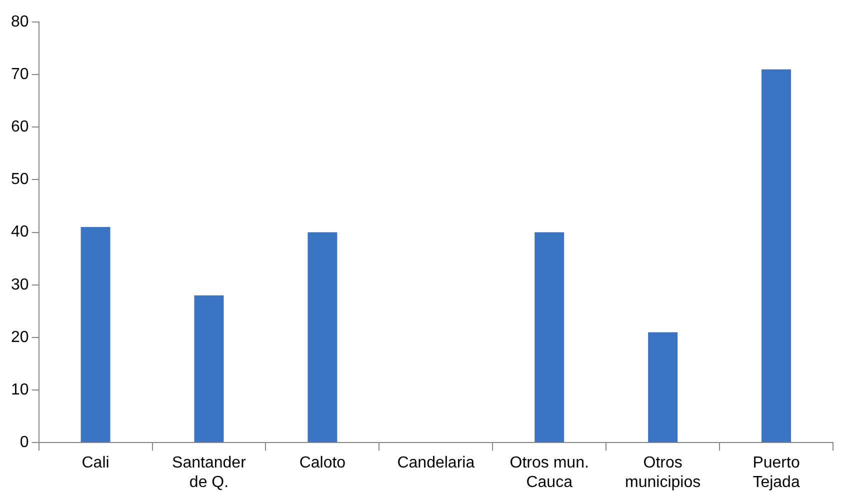 This screenshot has height=503, width=847. I want to click on y-tick-label: 10, so click(20, 389).